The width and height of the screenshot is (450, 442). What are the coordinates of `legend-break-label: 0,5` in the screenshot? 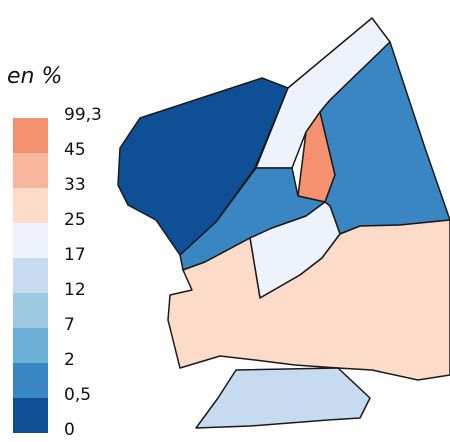 It's located at (78, 395).